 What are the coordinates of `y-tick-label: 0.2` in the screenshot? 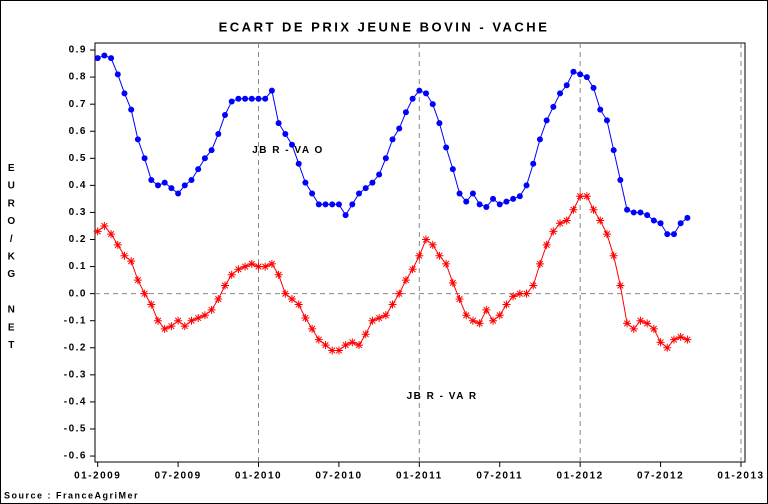 It's located at (78, 239).